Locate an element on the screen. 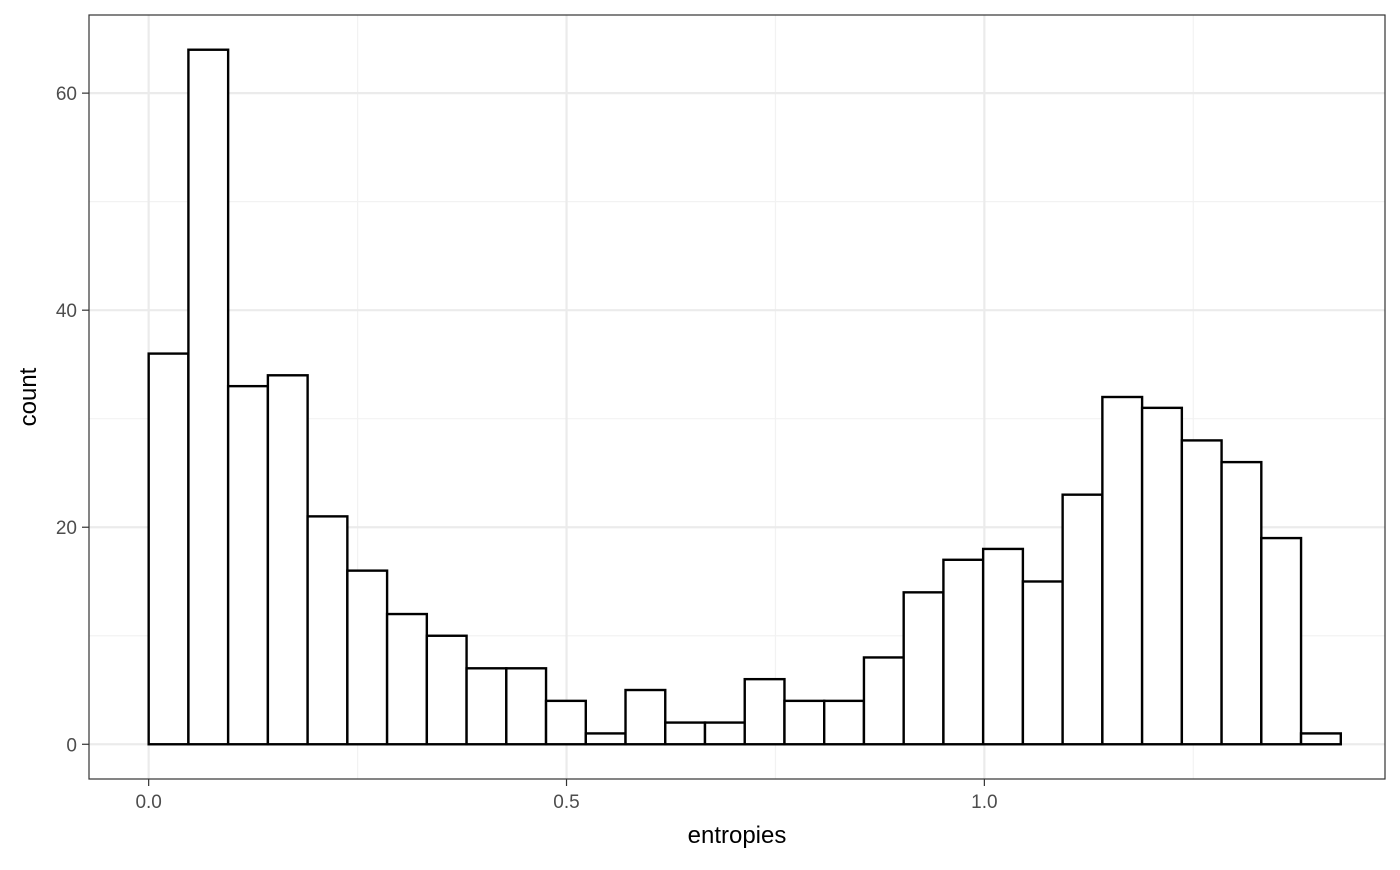  x-tick-label: 0.0 is located at coordinates (148, 802).